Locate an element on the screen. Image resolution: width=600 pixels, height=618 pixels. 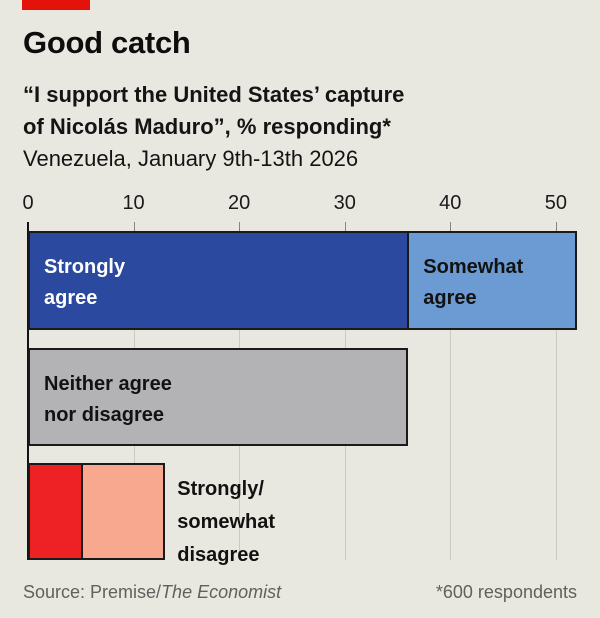
bar-segment-label: Strongly agree is located at coordinates (85, 282).